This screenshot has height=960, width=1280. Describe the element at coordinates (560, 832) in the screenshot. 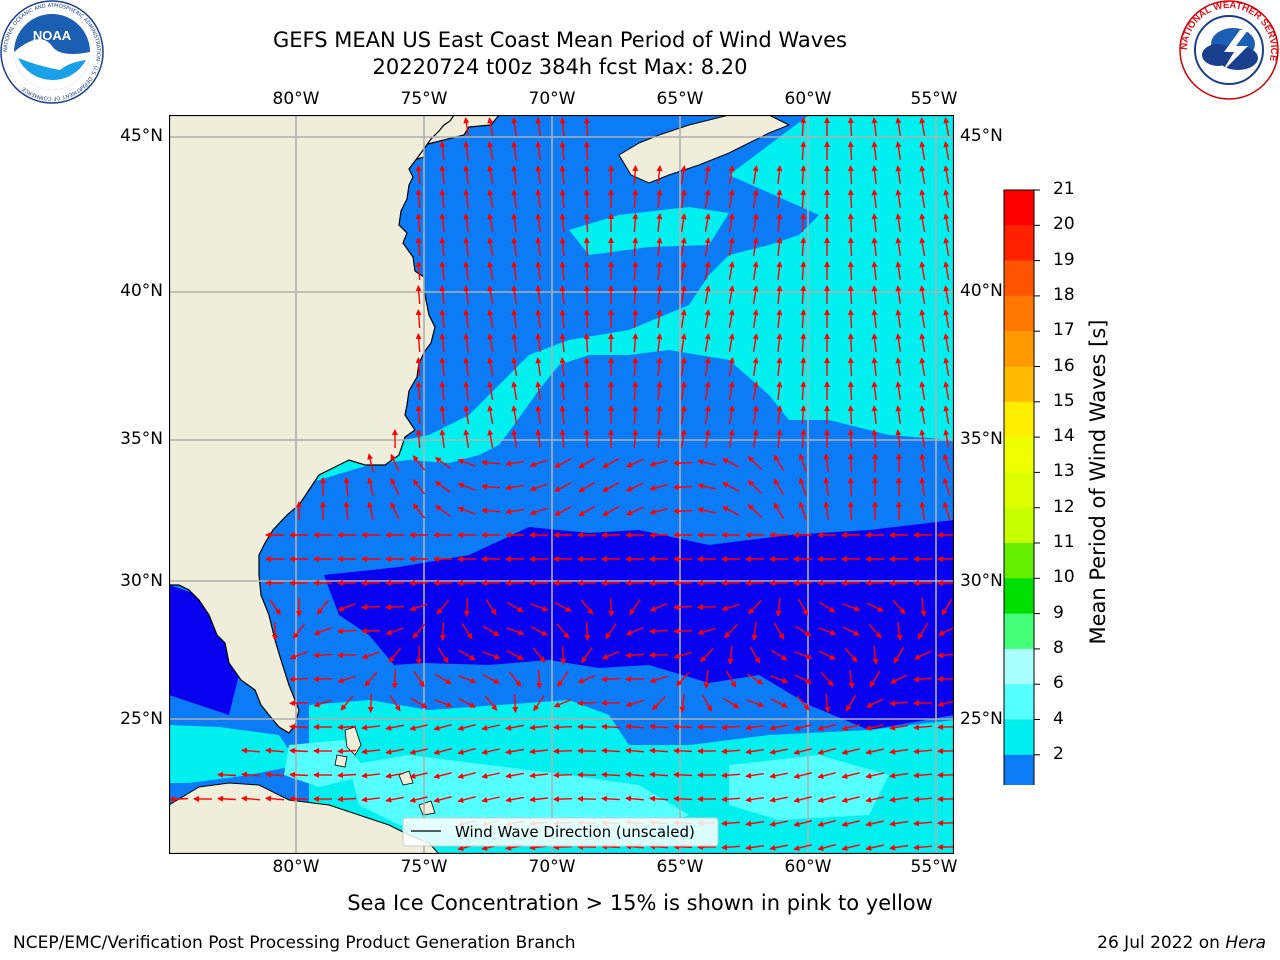

I see `map-legend: Wind Wave Direction (unscaled)` at that location.